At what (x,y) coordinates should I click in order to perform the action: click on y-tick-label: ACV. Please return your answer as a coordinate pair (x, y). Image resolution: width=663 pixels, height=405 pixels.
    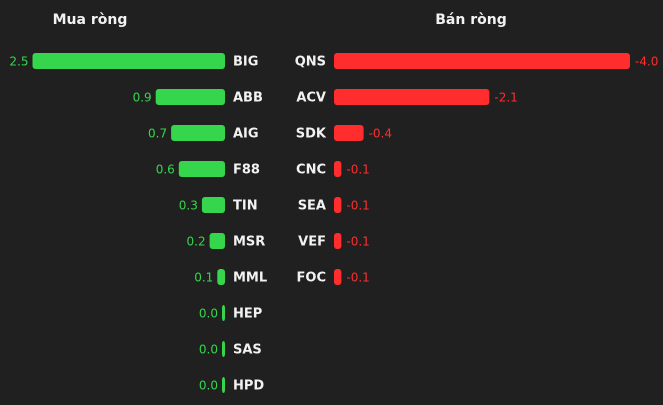
    Looking at the image, I should click on (311, 98).